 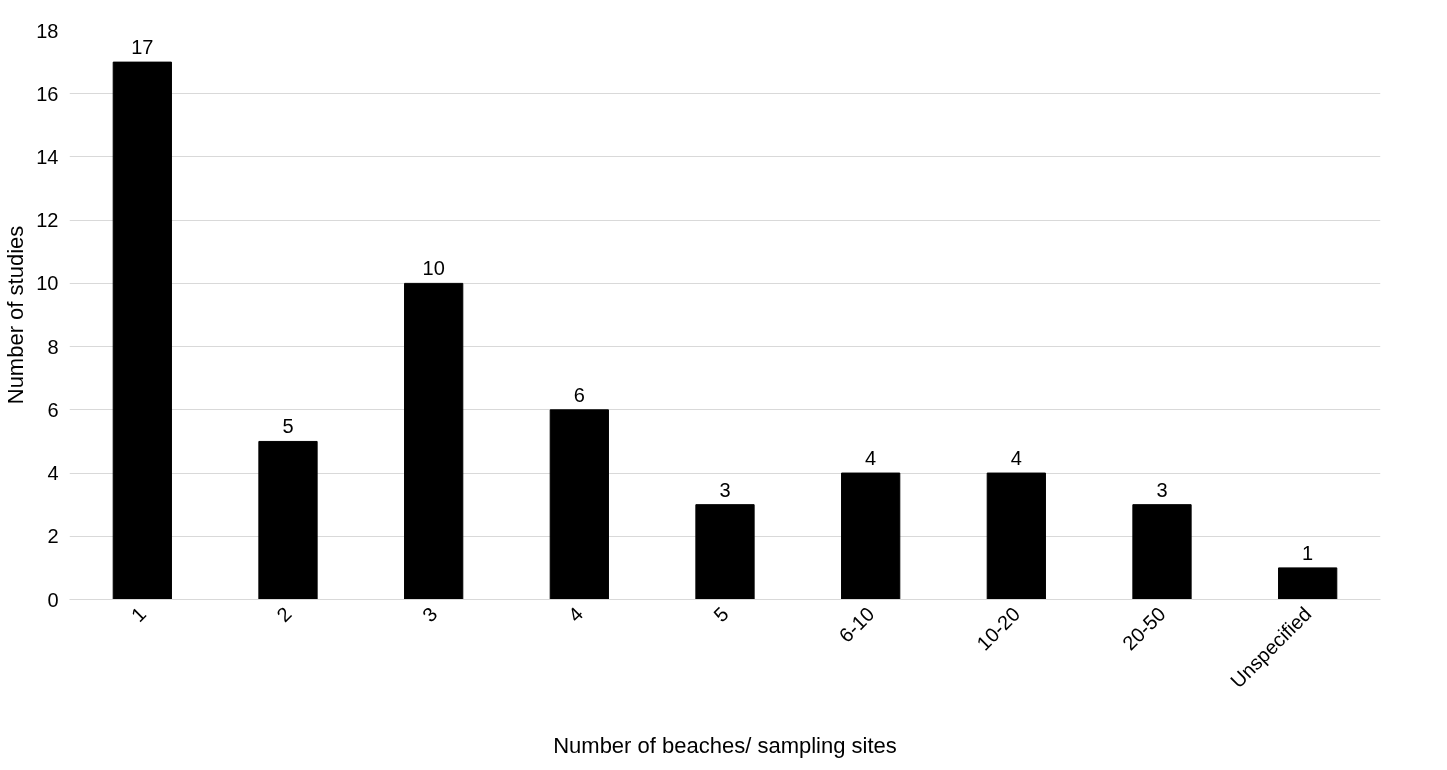 I want to click on y-tick-label: 18, so click(x=47, y=30).